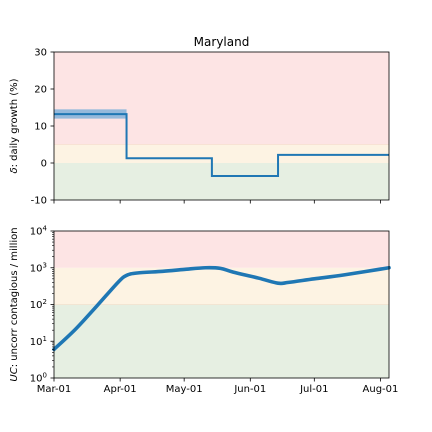 The image size is (432, 432). I want to click on daily-growth-line, so click(221, 145).